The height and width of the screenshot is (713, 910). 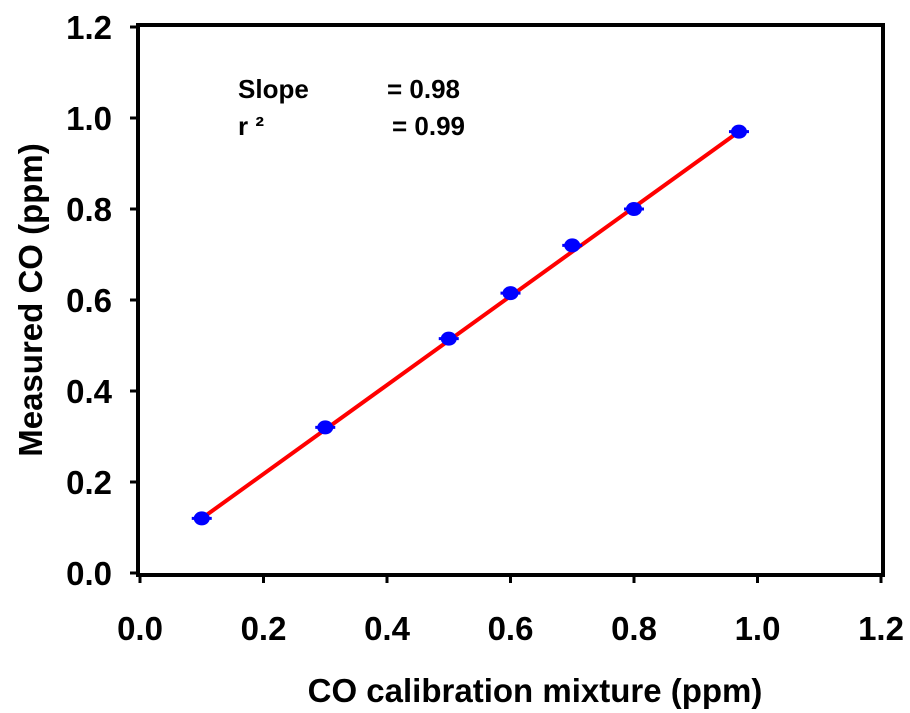 I want to click on y-tick-label: 0.2, so click(x=89, y=482).